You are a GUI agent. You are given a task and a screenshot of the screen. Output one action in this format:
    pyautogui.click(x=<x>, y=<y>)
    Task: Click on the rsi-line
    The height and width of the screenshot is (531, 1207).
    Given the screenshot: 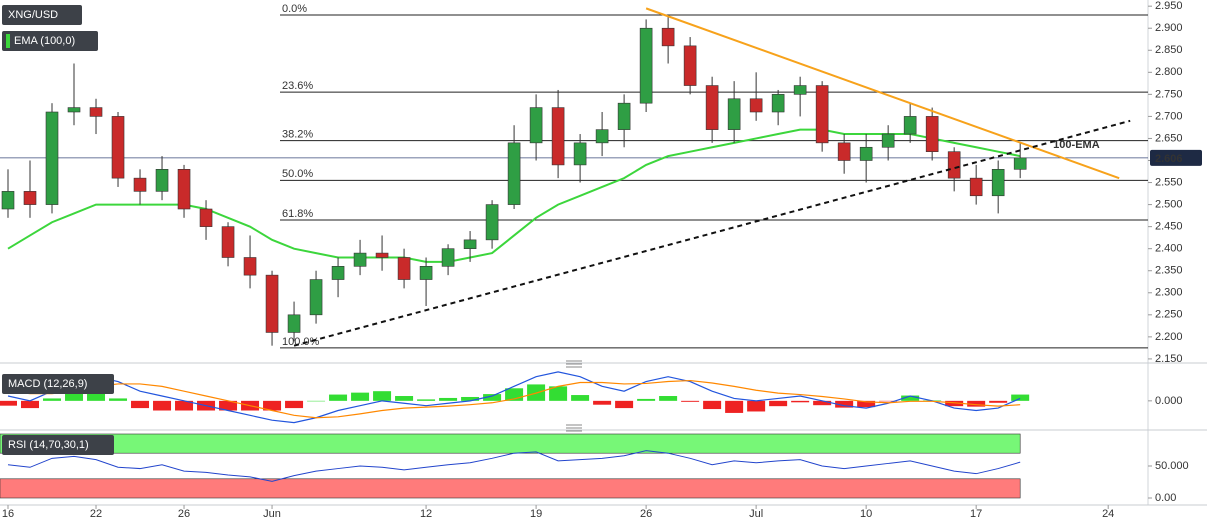 What is the action you would take?
    pyautogui.click(x=514, y=466)
    